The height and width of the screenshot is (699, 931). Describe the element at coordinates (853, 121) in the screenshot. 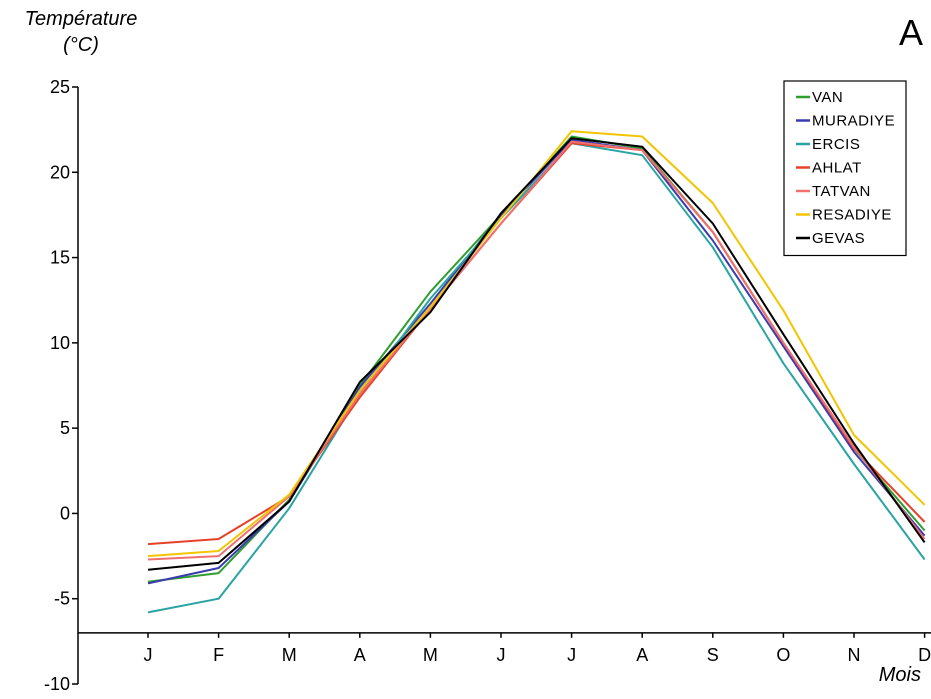

I see `legend-entry: MURADIYE` at that location.